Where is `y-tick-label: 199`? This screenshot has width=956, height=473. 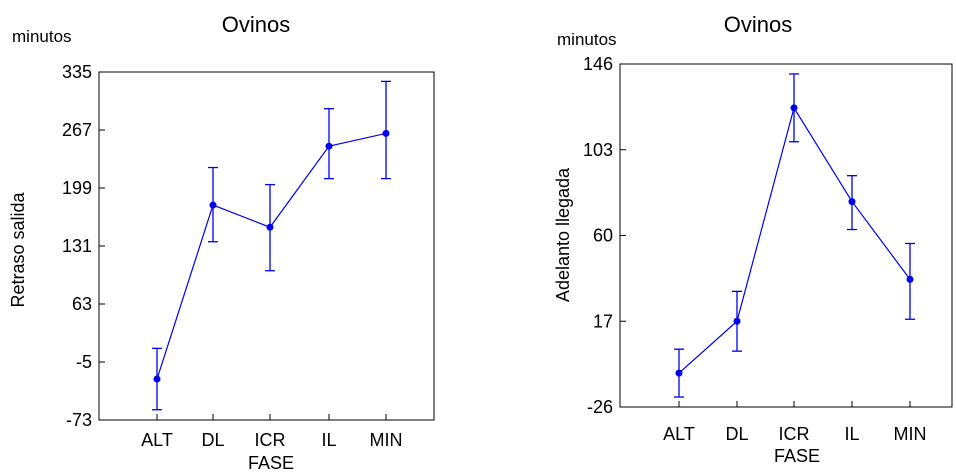
y-tick-label: 199 is located at coordinates (77, 188).